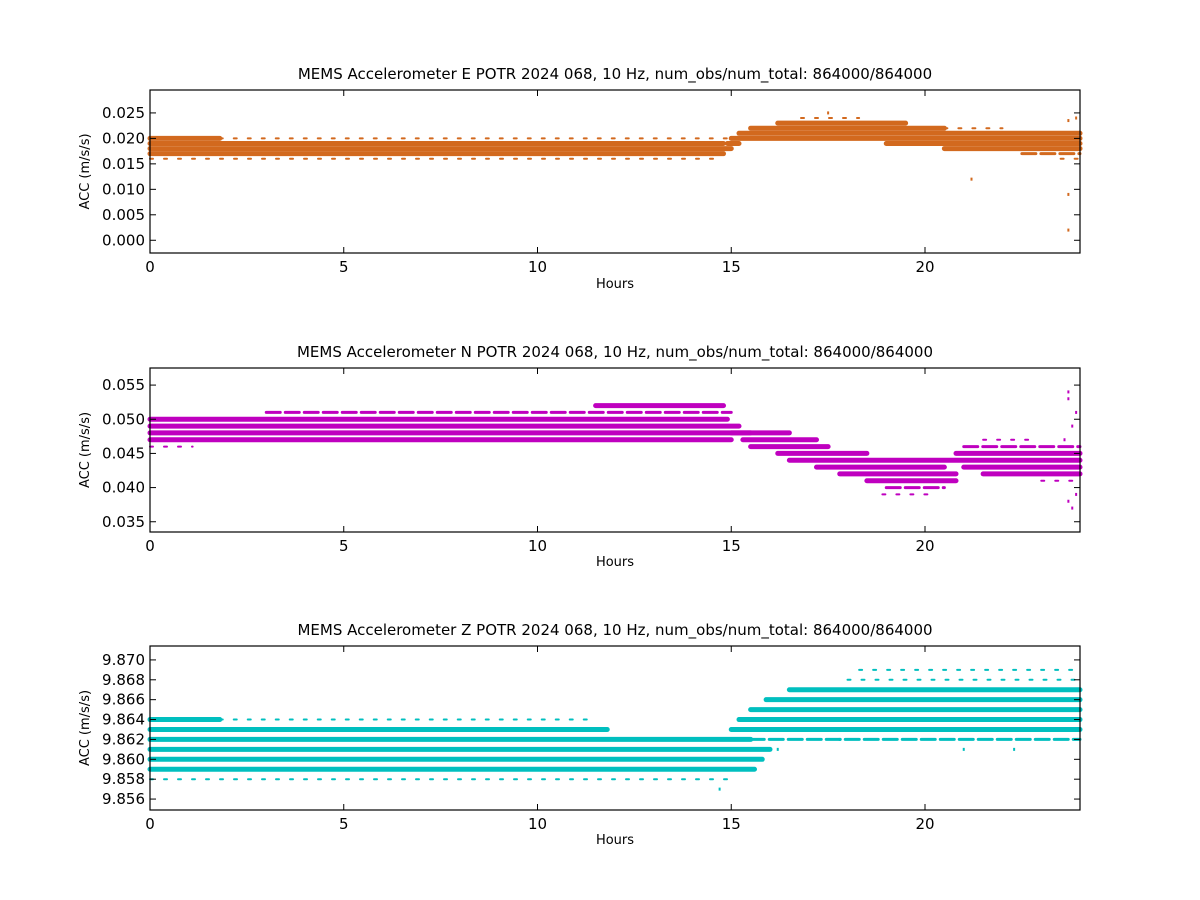 This screenshot has height=900, width=1200. I want to click on y-tick-label: 0.035, so click(123, 522).